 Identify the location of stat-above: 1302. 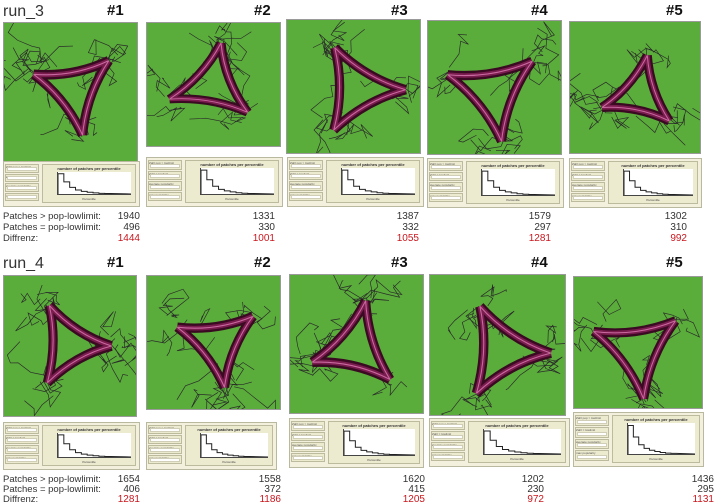
(675, 216).